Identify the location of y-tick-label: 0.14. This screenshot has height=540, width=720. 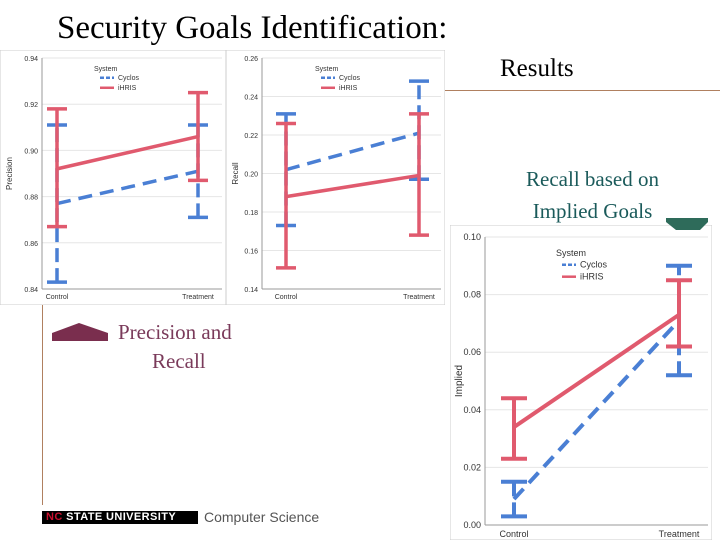
(251, 290).